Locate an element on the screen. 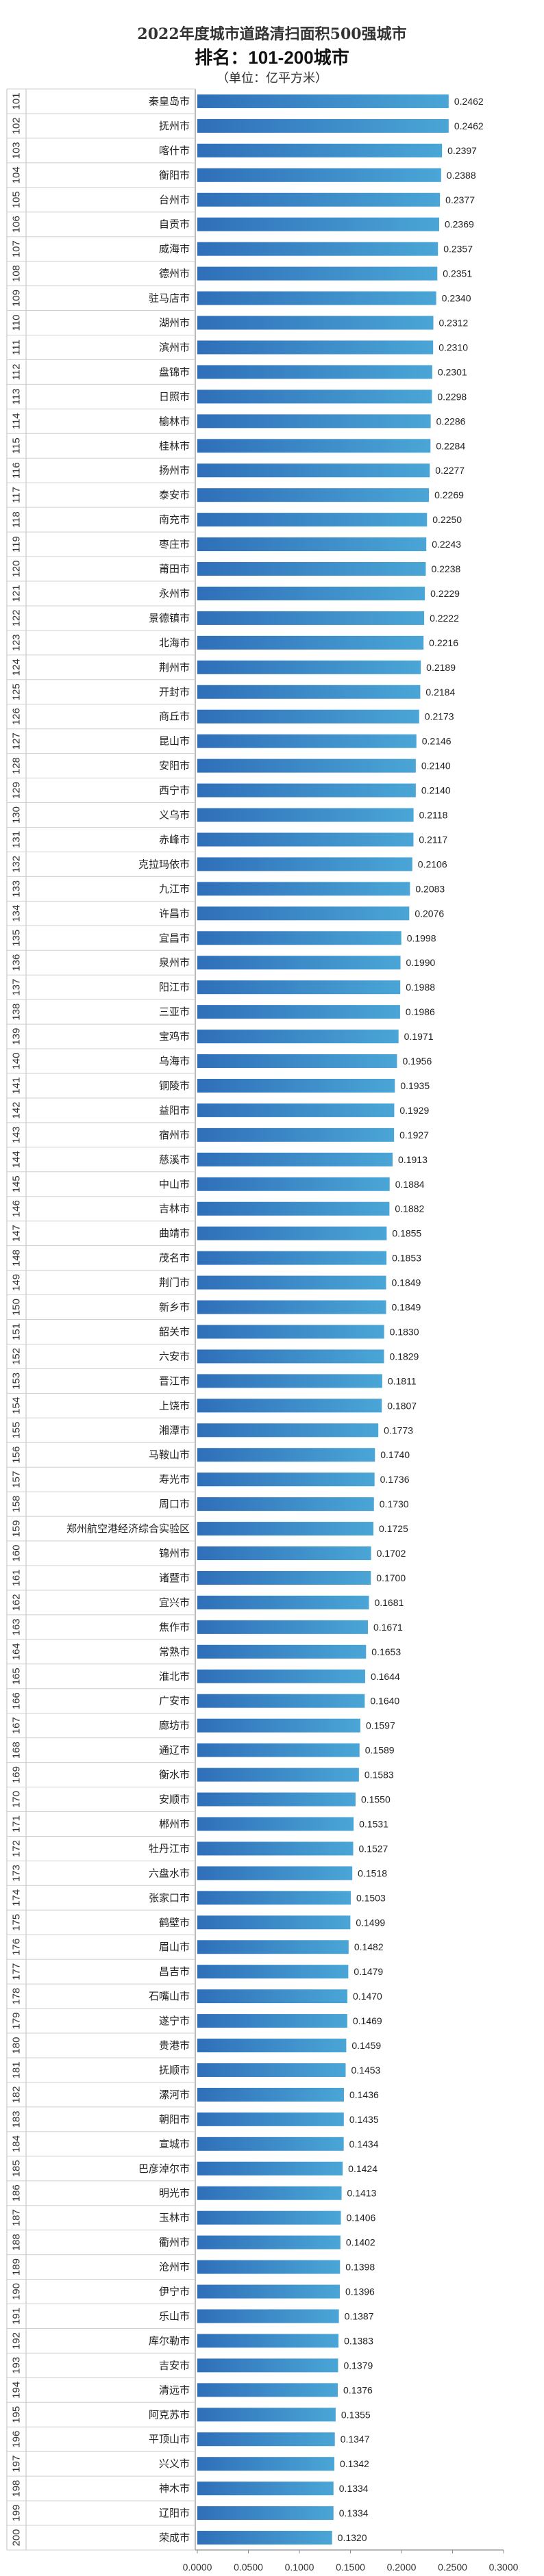 This screenshot has width=544, height=2576. rank-label: 195 is located at coordinates (17, 2414).